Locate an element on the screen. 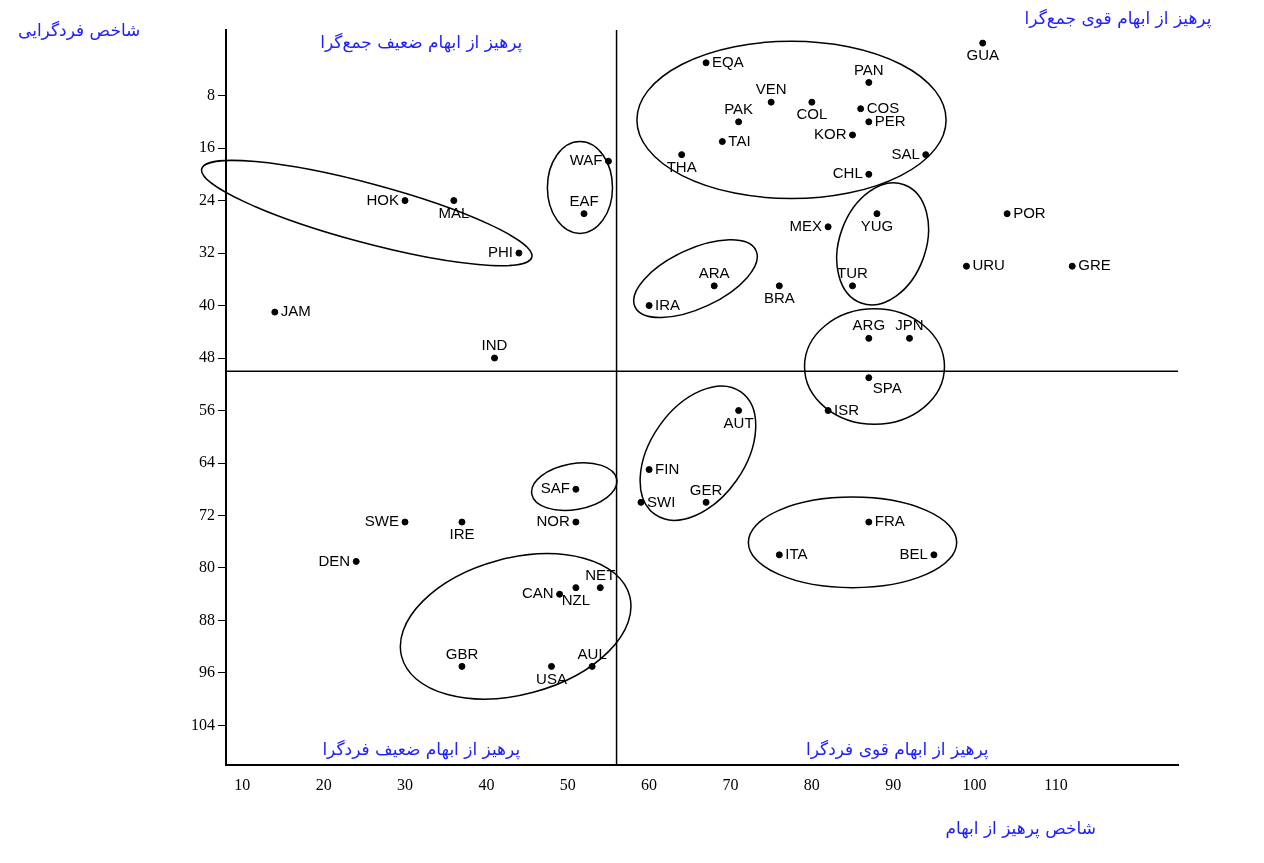  x-tick-label: 60 is located at coordinates (649, 784).